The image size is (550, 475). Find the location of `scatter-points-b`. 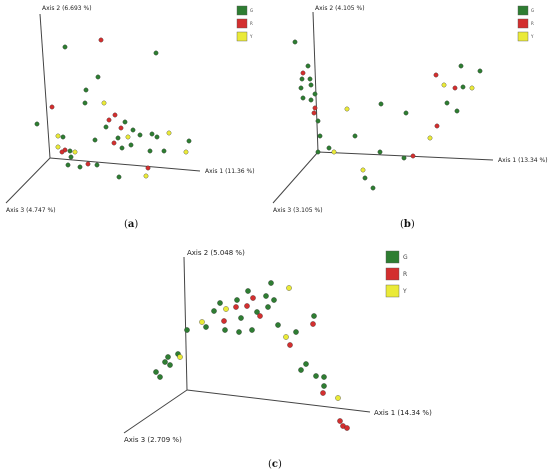

scatter-points-b is located at coordinates (387, 115).